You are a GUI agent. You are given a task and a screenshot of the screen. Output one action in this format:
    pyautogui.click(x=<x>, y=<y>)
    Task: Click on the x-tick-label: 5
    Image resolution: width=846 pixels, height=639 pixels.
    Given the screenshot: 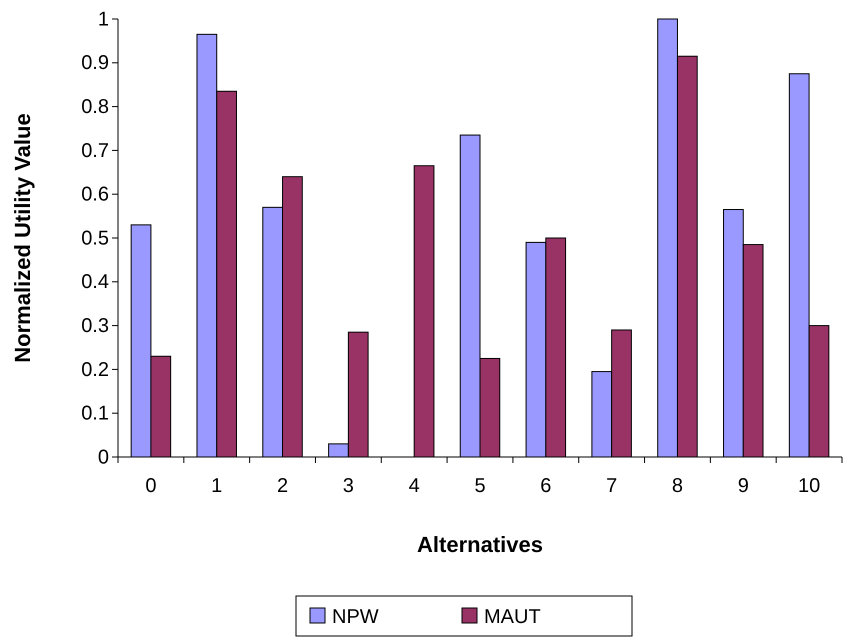 What is the action you would take?
    pyautogui.click(x=480, y=486)
    